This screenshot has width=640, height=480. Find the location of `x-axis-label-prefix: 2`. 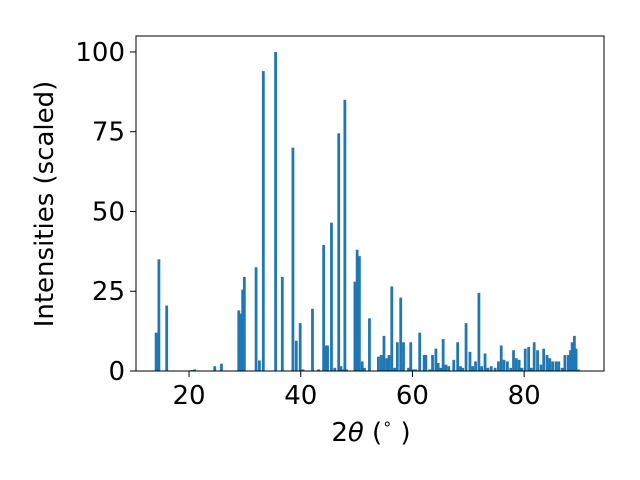

x-axis-label-prefix: 2 is located at coordinates (339, 433).